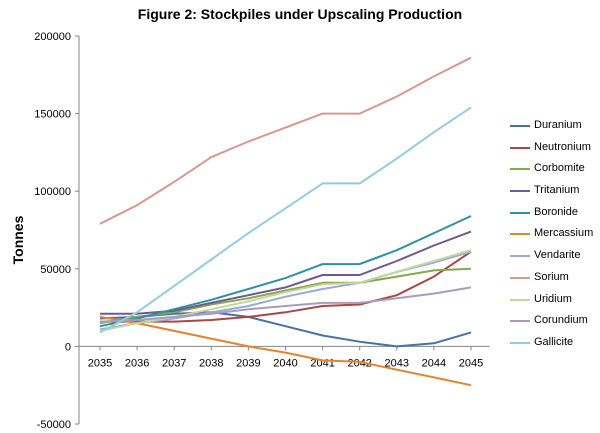 The height and width of the screenshot is (433, 600). What do you see at coordinates (557, 255) in the screenshot?
I see `legend-label: Vendarite` at bounding box center [557, 255].